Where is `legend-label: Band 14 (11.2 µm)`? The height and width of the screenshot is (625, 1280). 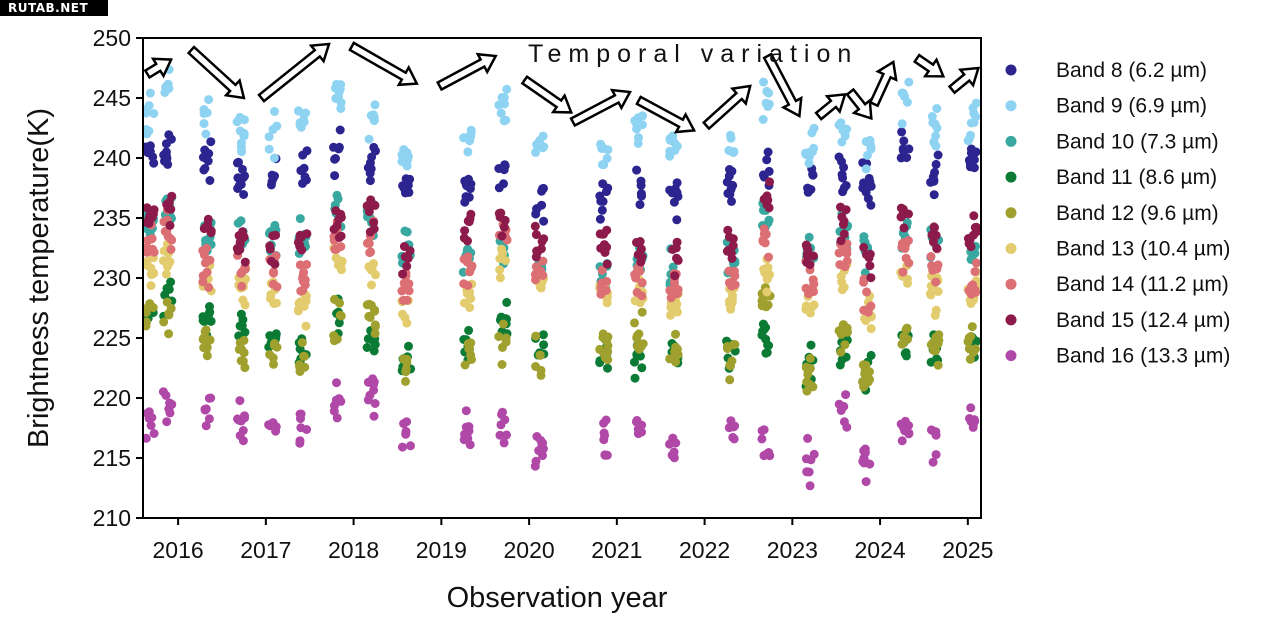 legend-label: Band 14 (11.2 µm) is located at coordinates (1142, 284).